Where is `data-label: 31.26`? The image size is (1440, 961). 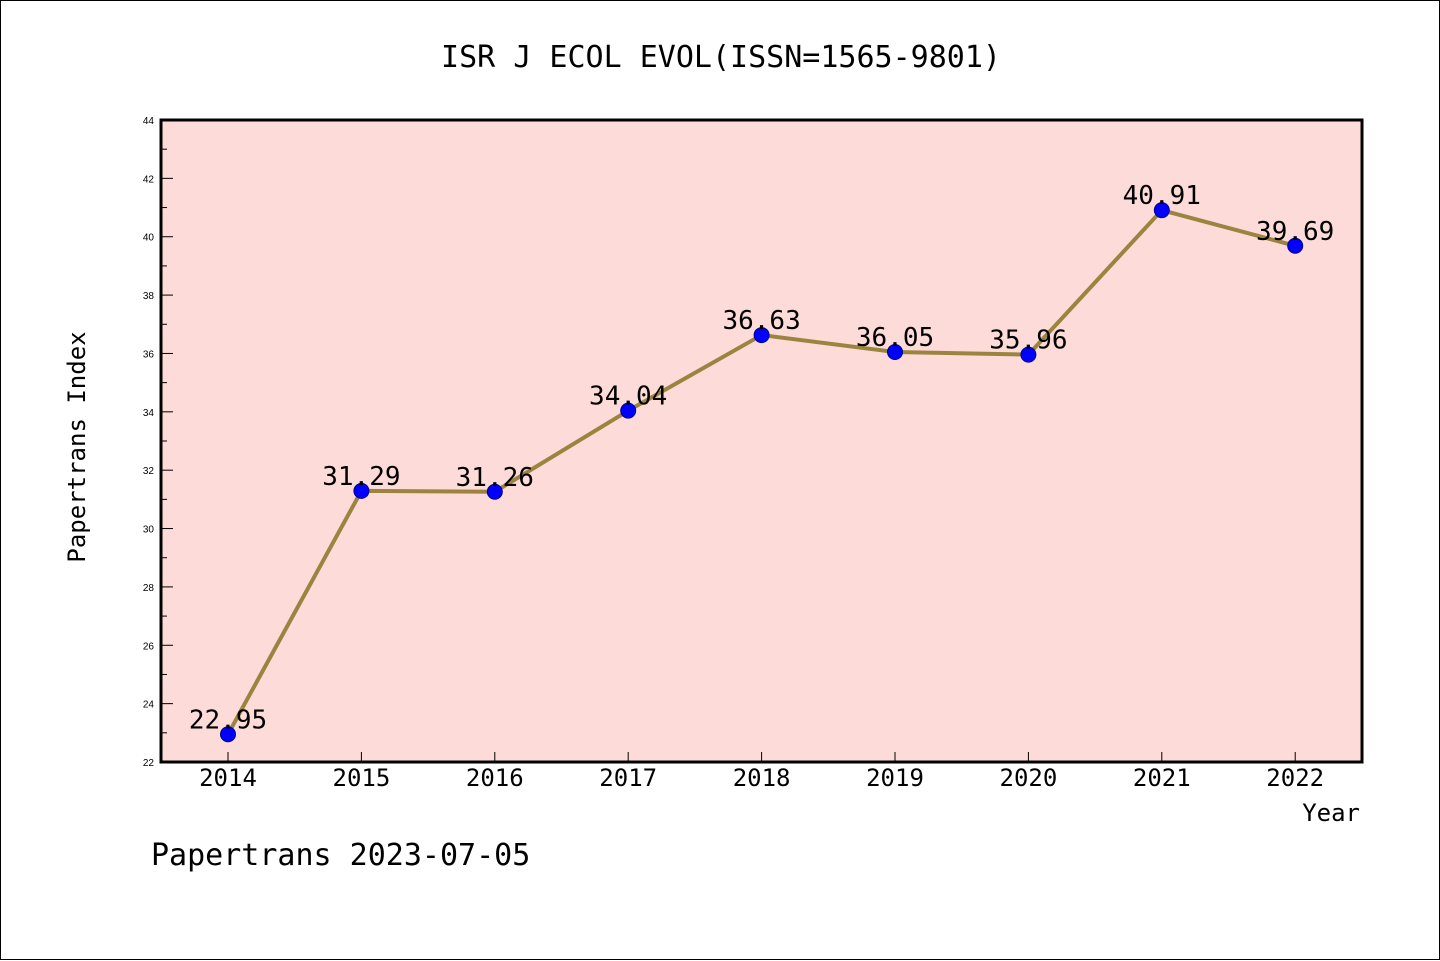 data-label: 31.26 is located at coordinates (495, 478).